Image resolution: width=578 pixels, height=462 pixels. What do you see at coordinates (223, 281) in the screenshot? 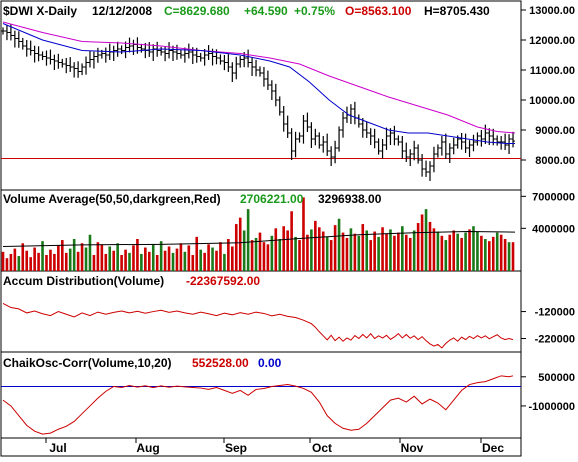
I see `accdist-value: -22367592.00` at bounding box center [223, 281].